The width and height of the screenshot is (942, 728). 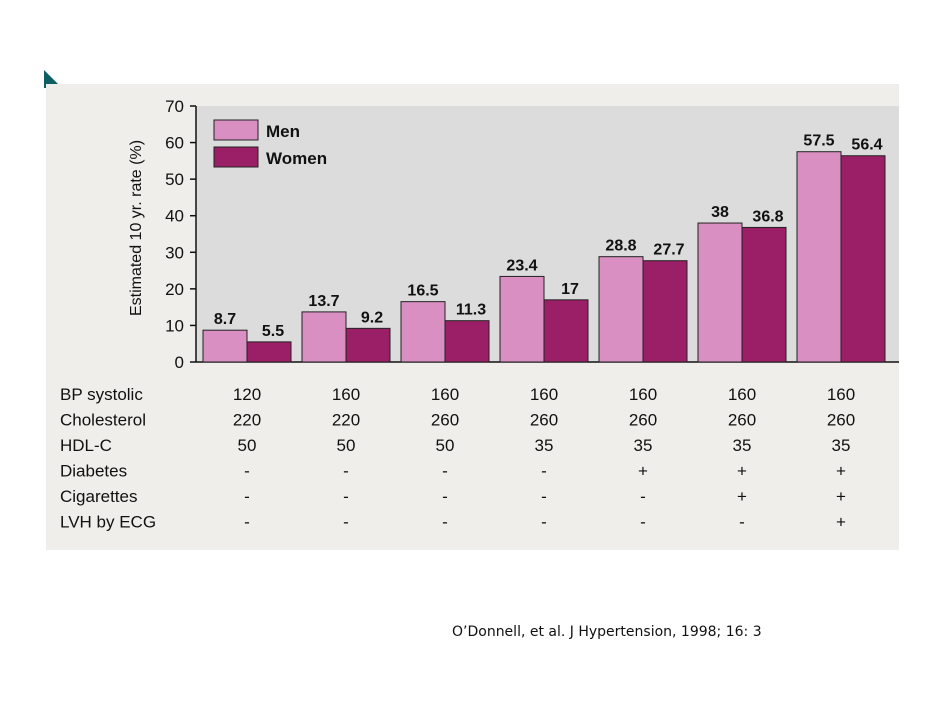 What do you see at coordinates (236, 130) in the screenshot?
I see `legend-swatch-men` at bounding box center [236, 130].